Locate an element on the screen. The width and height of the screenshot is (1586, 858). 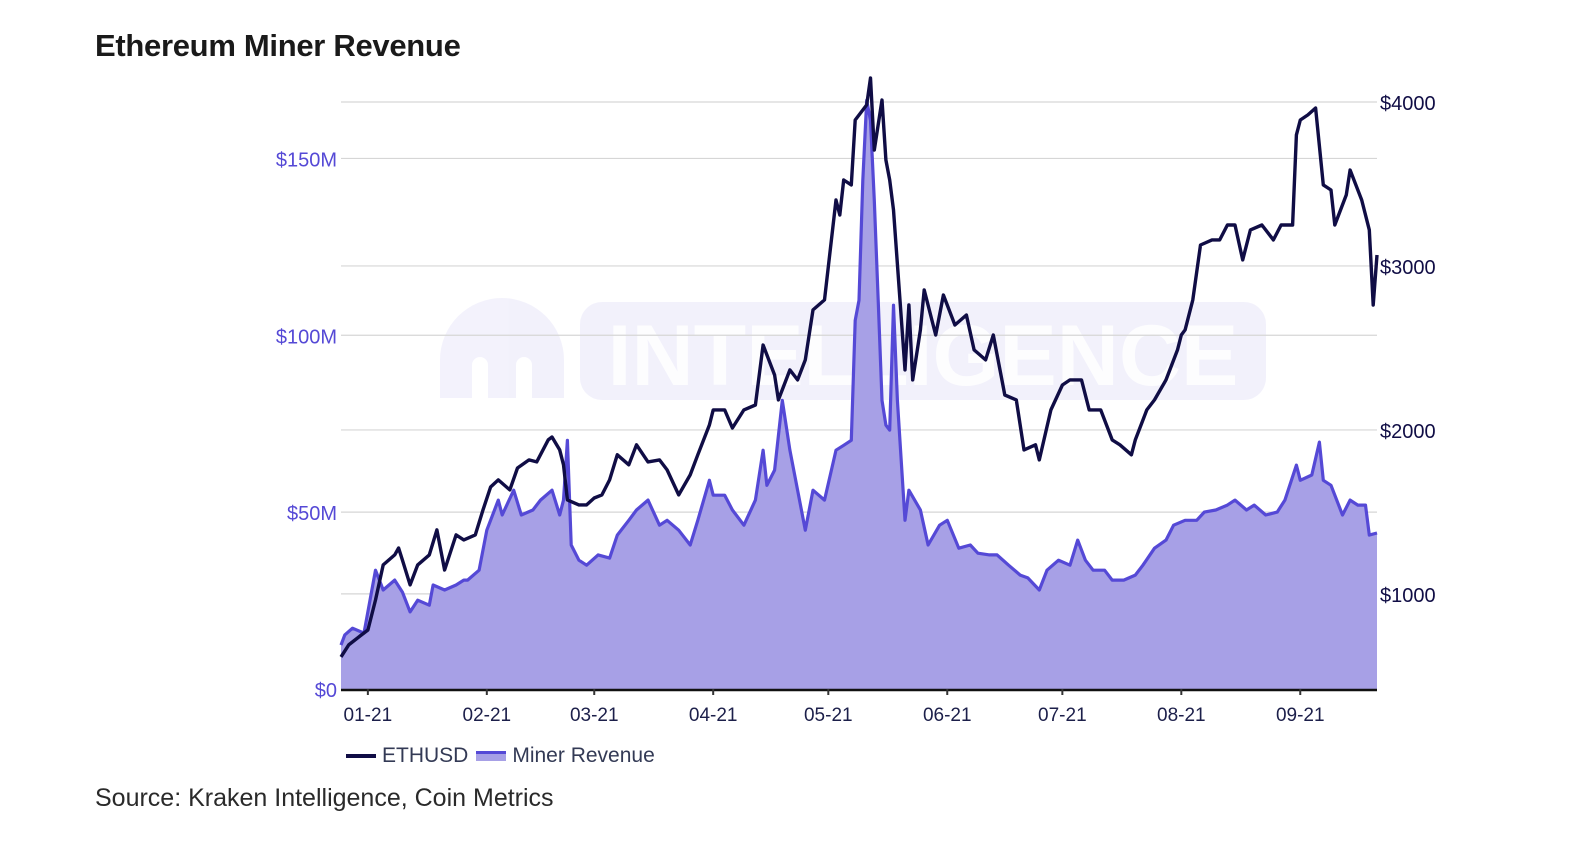
left-axis-tick-label: $100M is located at coordinates (306, 337).